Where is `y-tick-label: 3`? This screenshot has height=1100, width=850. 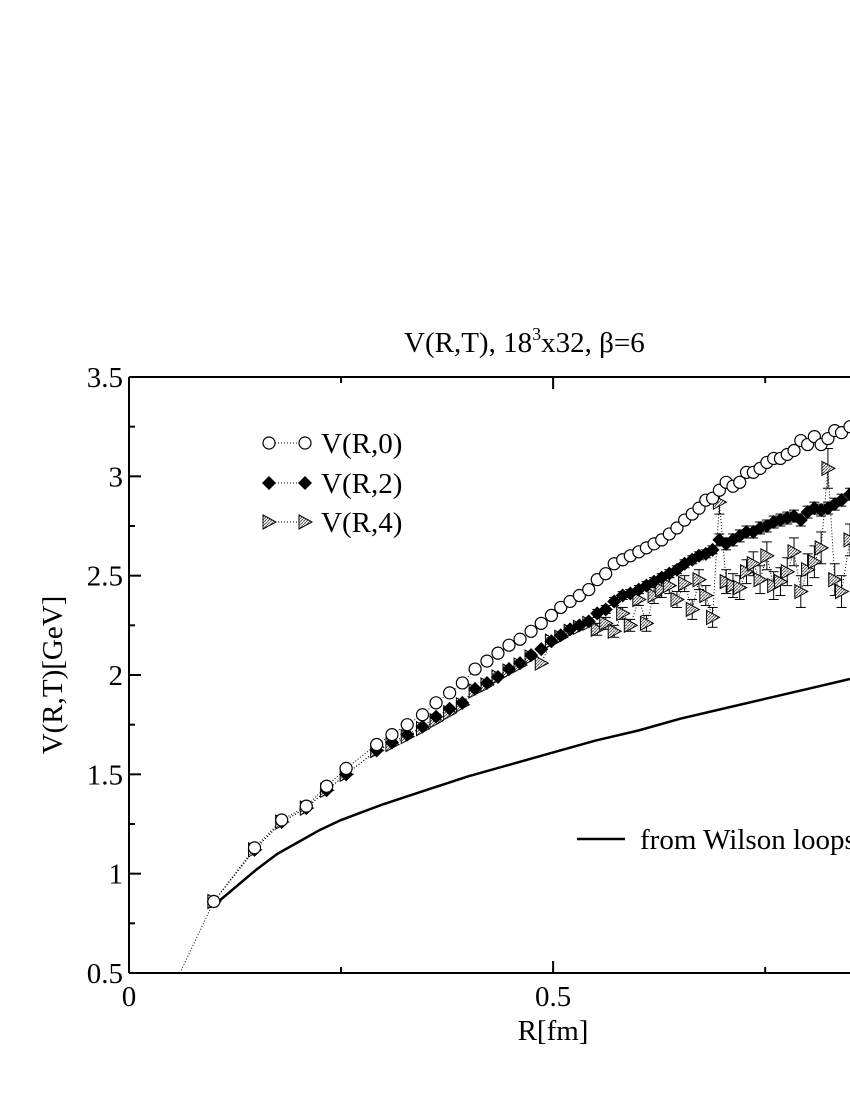
y-tick-label: 3 is located at coordinates (116, 477).